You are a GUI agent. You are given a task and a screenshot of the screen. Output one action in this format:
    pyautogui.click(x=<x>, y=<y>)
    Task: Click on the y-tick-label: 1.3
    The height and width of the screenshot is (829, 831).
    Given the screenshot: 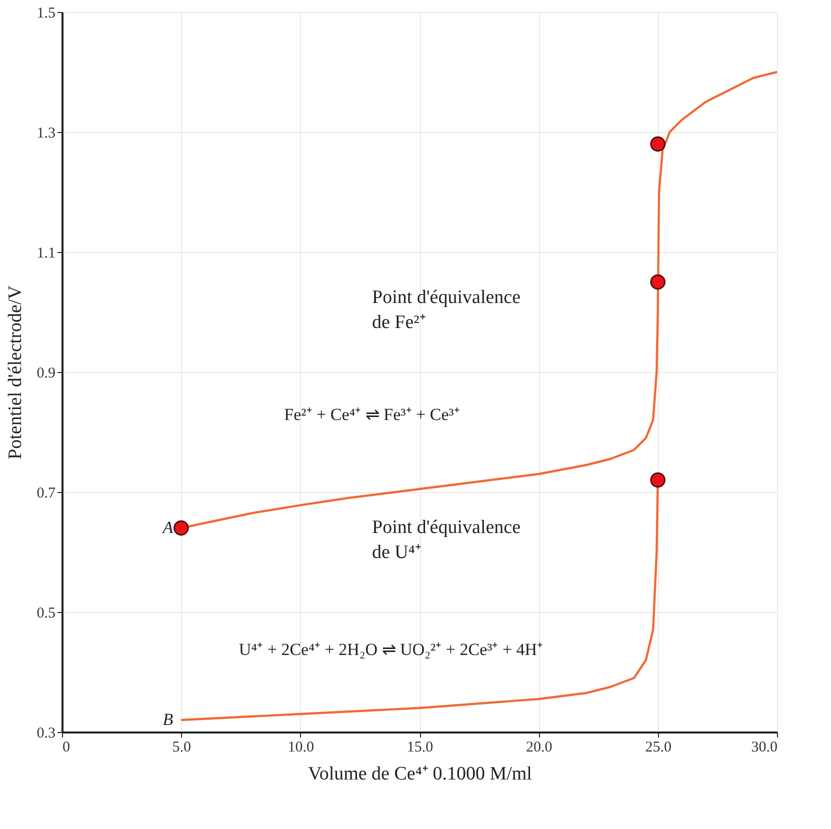 What is the action you would take?
    pyautogui.click(x=46, y=134)
    